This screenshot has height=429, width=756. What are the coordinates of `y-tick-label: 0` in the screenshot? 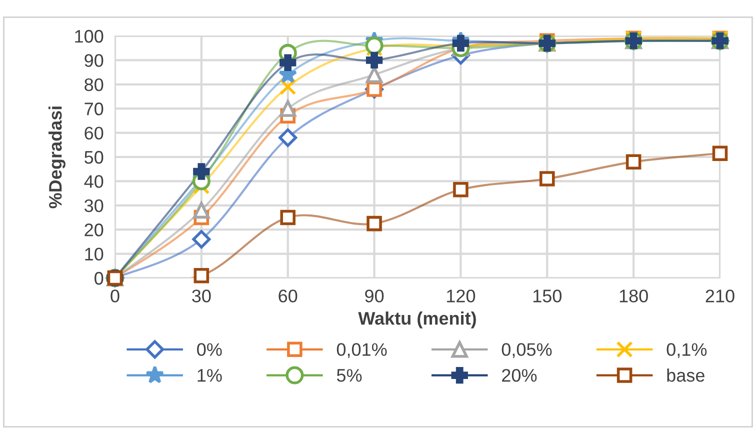 It's located at (99, 278).